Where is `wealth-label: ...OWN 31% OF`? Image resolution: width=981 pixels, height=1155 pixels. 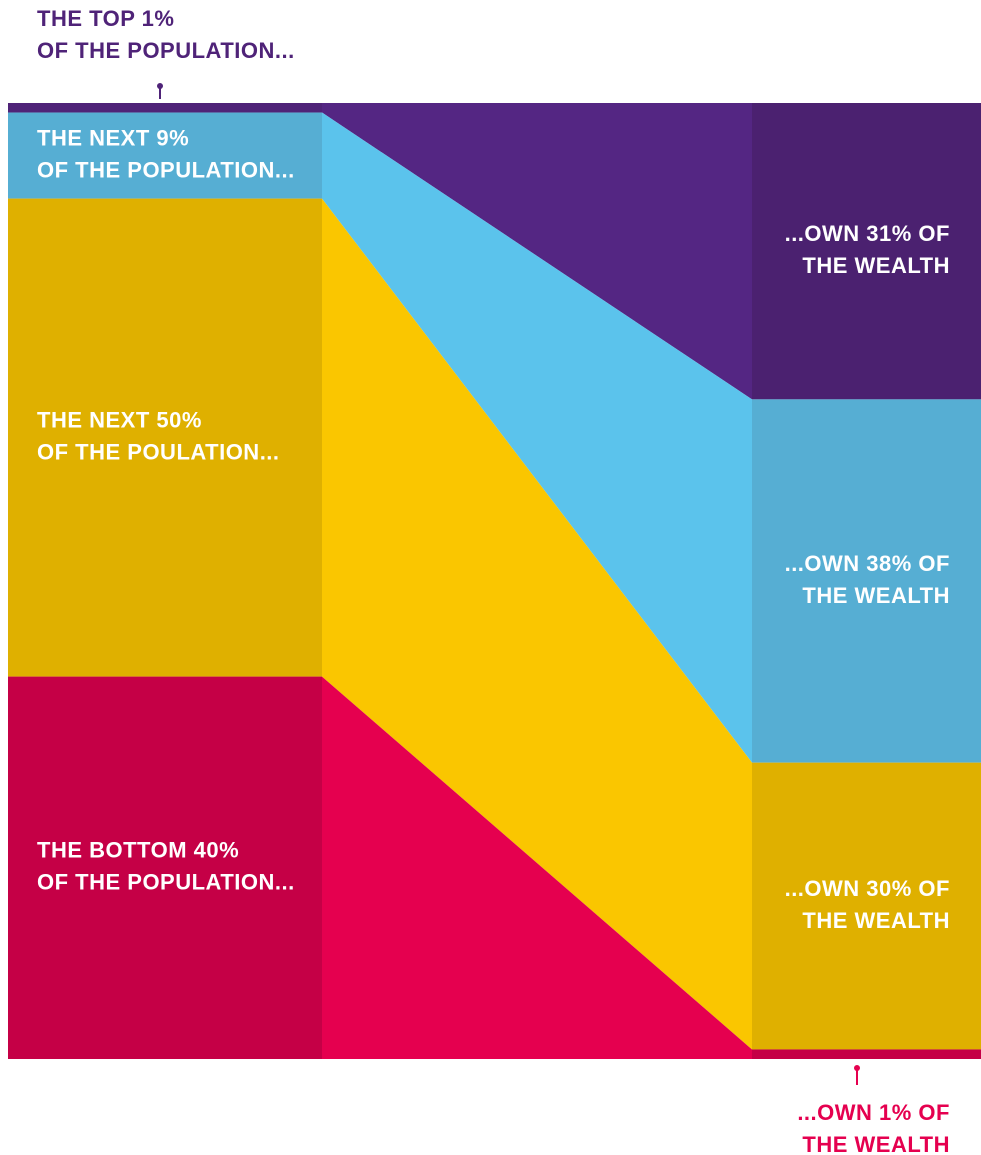 wealth-label: ...OWN 31% OF is located at coordinates (867, 233).